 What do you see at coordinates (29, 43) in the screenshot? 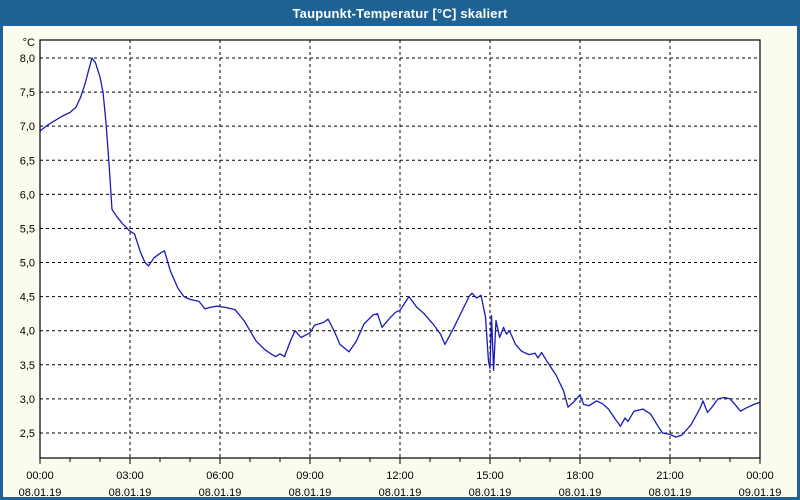
I see `y-axis-unit-label: °C` at bounding box center [29, 43].